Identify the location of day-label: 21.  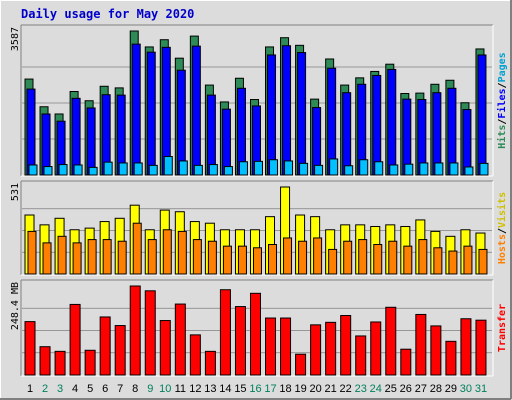
(331, 389).